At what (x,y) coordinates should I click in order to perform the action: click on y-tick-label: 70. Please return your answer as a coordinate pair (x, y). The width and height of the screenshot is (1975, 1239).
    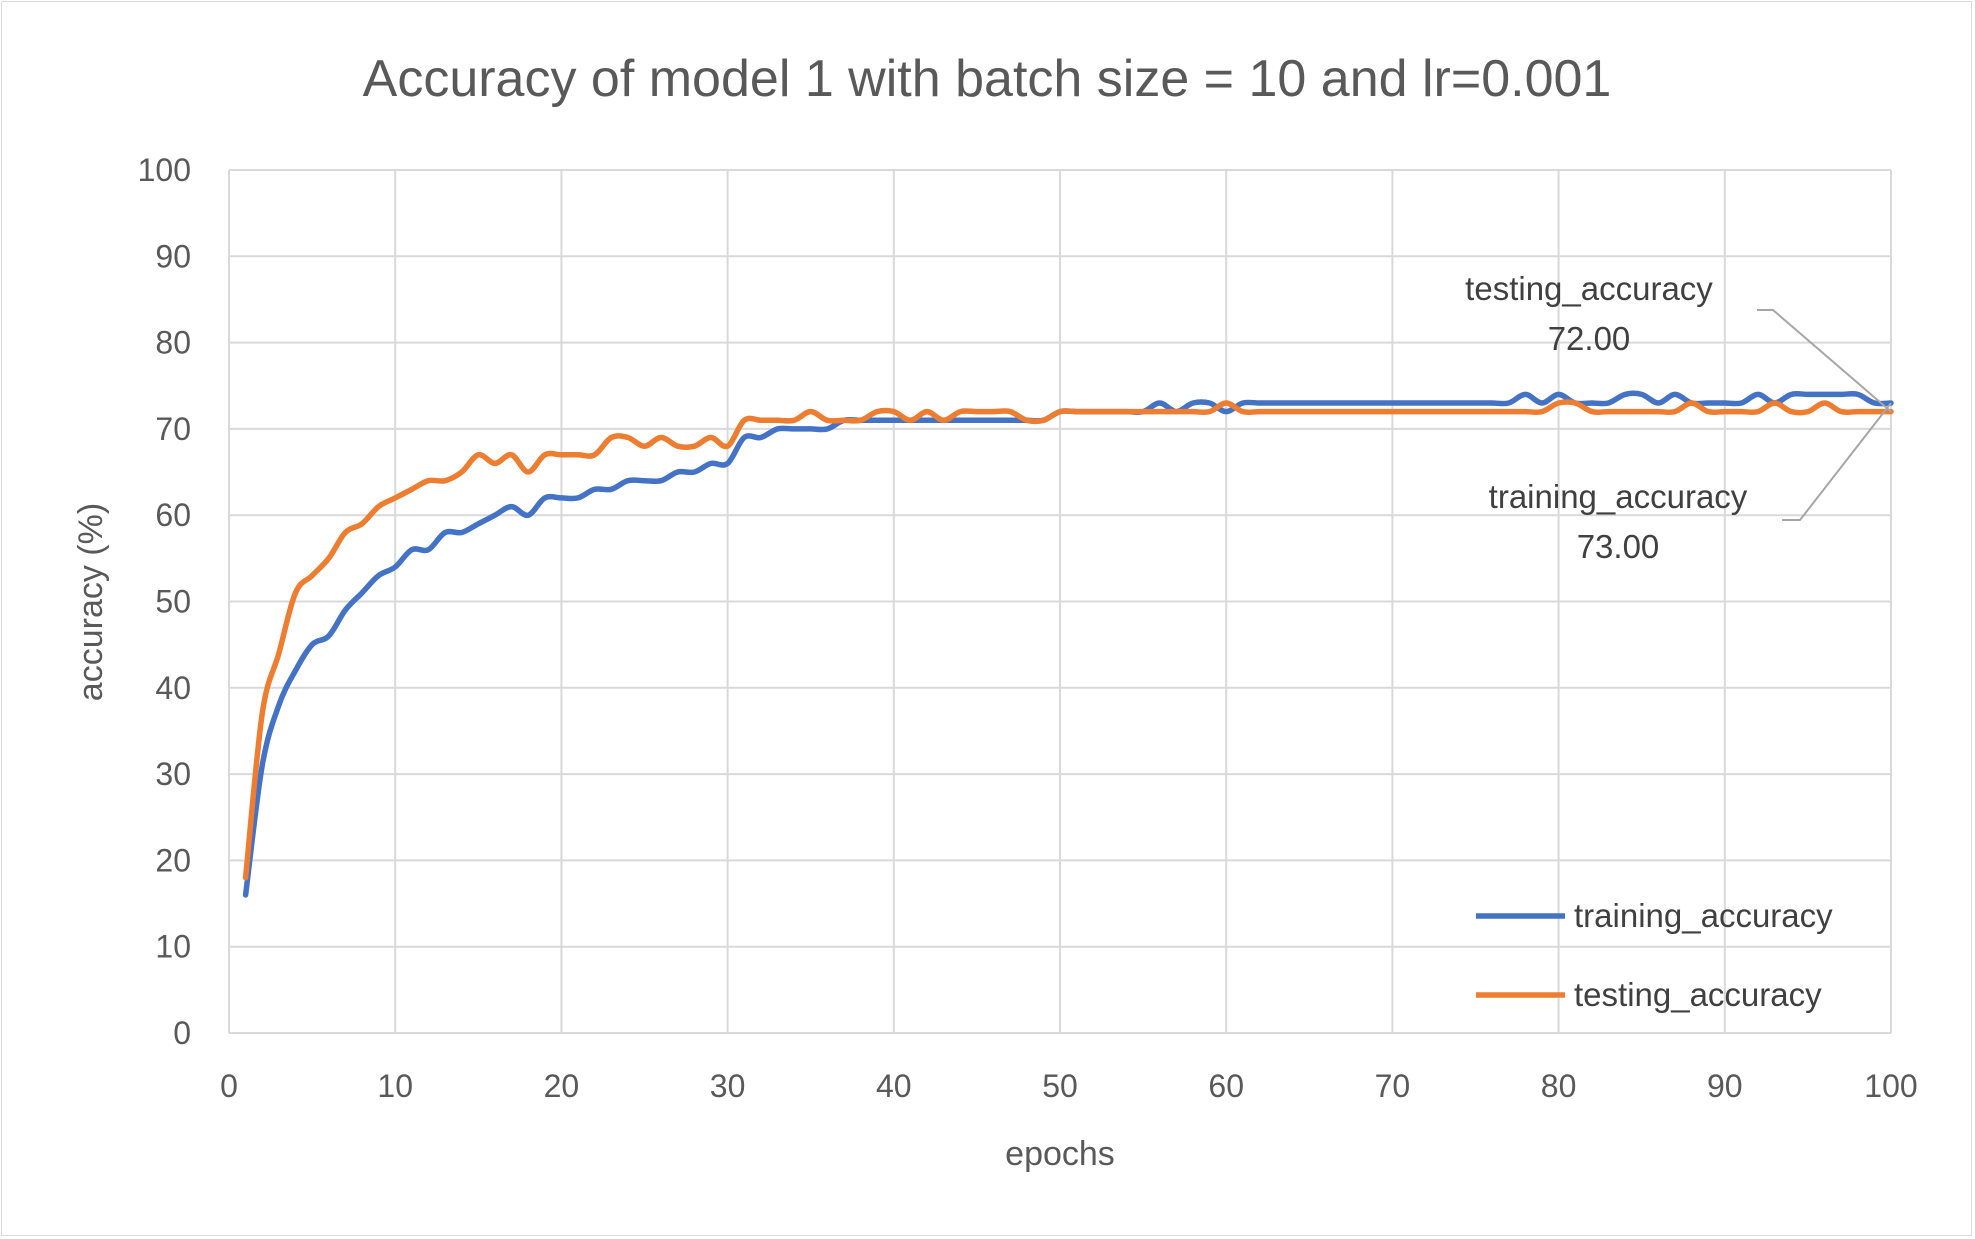
    Looking at the image, I should click on (173, 429).